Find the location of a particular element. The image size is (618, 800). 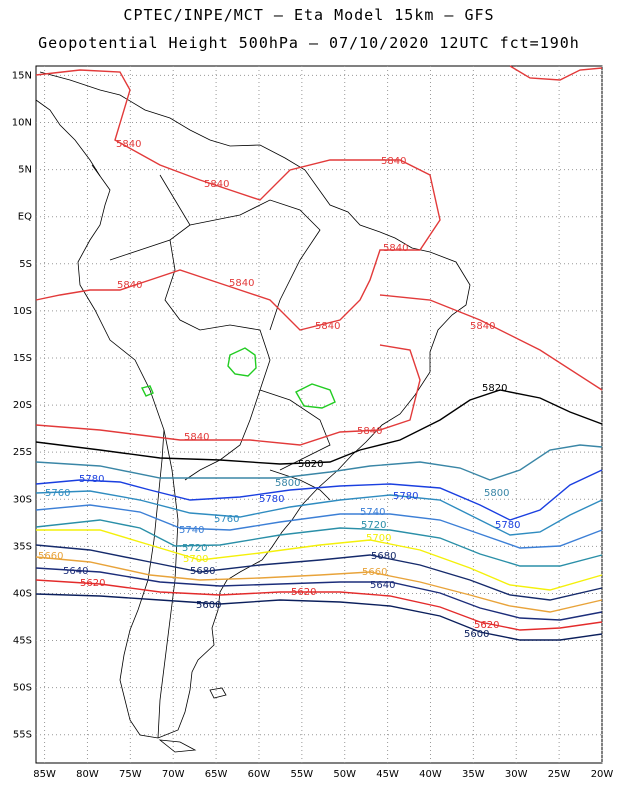

lat-tick-label: 25S is located at coordinates (22, 452).